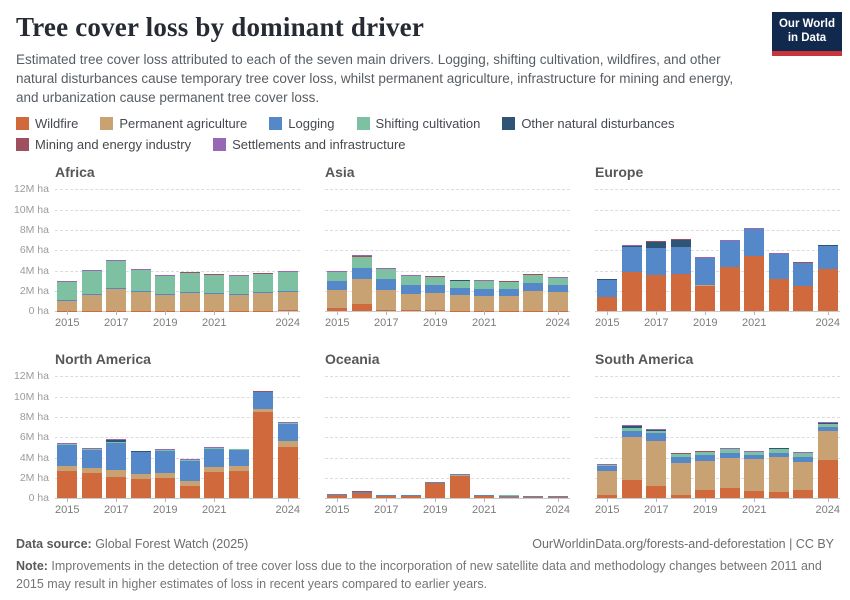 This screenshot has width=850, height=600. I want to click on legend-item-wildfire: Wildfire, so click(47, 123).